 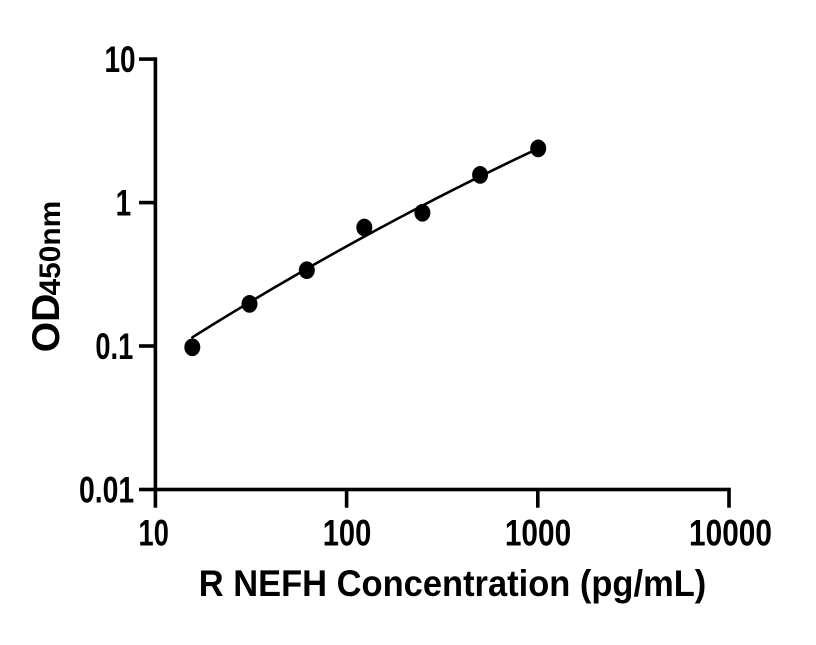 What do you see at coordinates (730, 533) in the screenshot?
I see `svg-text: 10000` at bounding box center [730, 533].